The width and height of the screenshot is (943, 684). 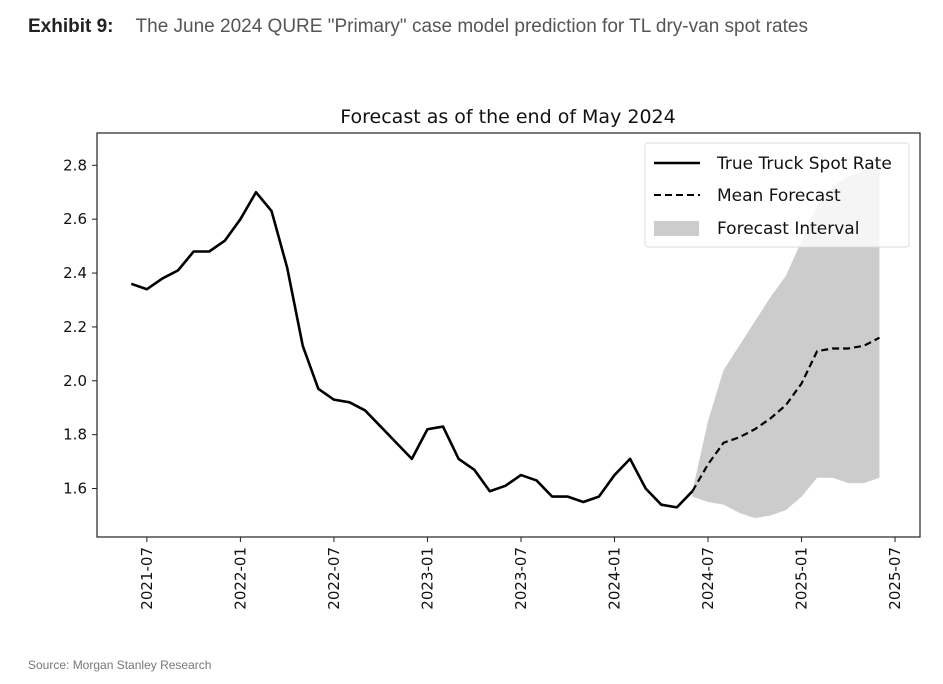 What do you see at coordinates (507, 117) in the screenshot?
I see `chart-title: Forecast as of the end of May 2024` at bounding box center [507, 117].